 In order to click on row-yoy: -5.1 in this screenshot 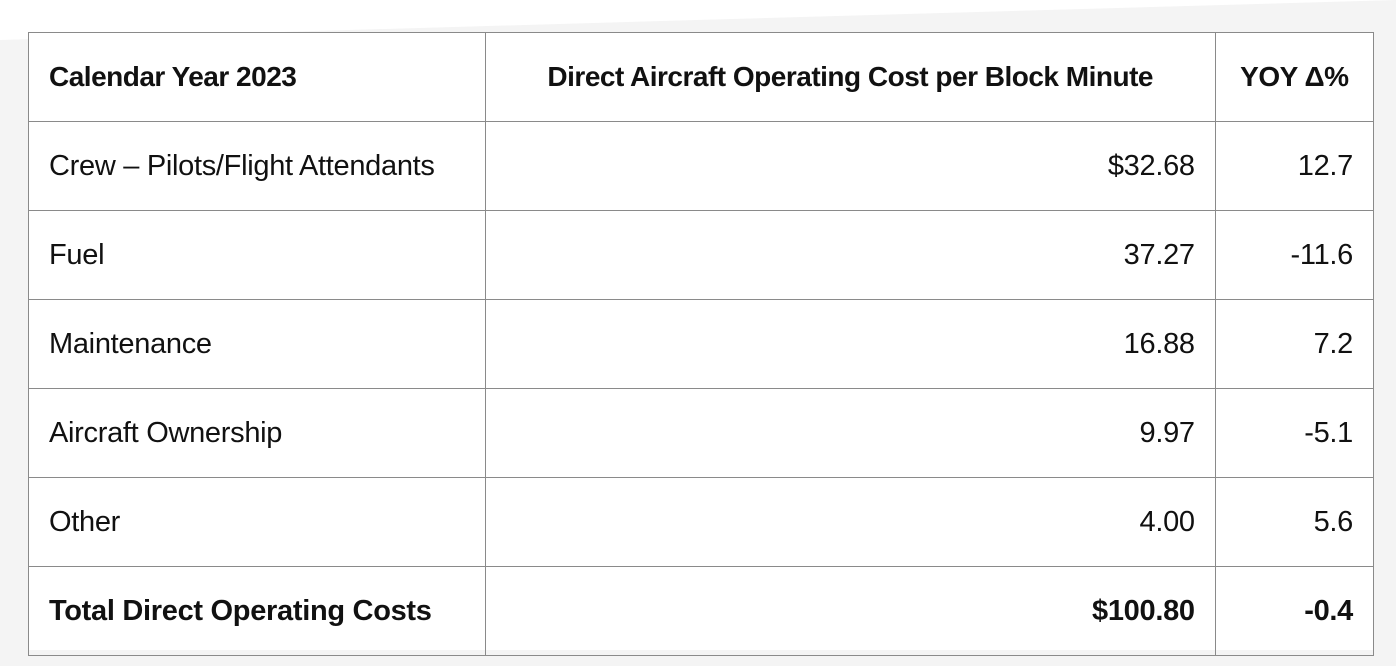, I will do `click(1294, 433)`.